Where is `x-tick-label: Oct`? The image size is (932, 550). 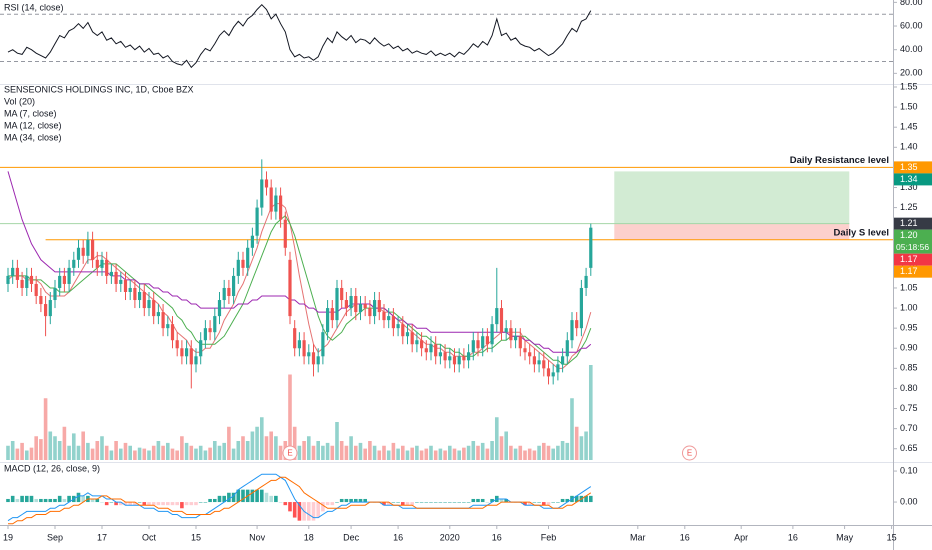 x-tick-label: Oct is located at coordinates (149, 537).